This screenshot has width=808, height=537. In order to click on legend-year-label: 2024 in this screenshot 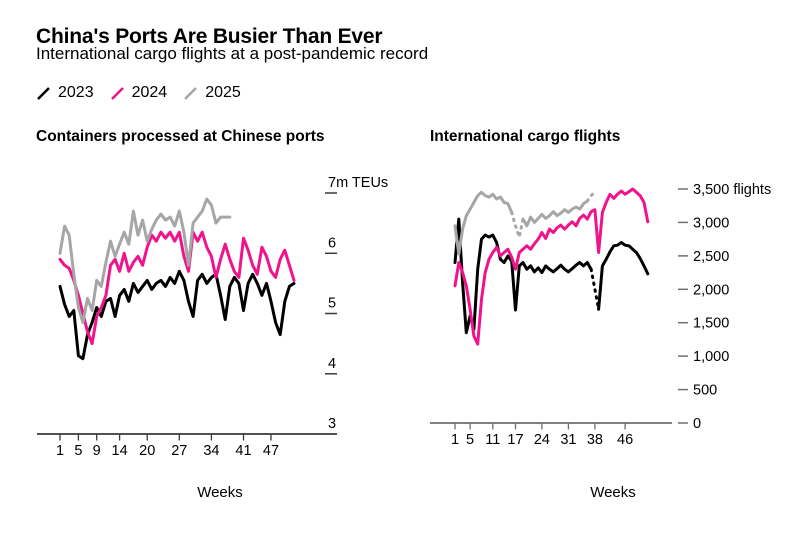, I will do `click(149, 92)`.